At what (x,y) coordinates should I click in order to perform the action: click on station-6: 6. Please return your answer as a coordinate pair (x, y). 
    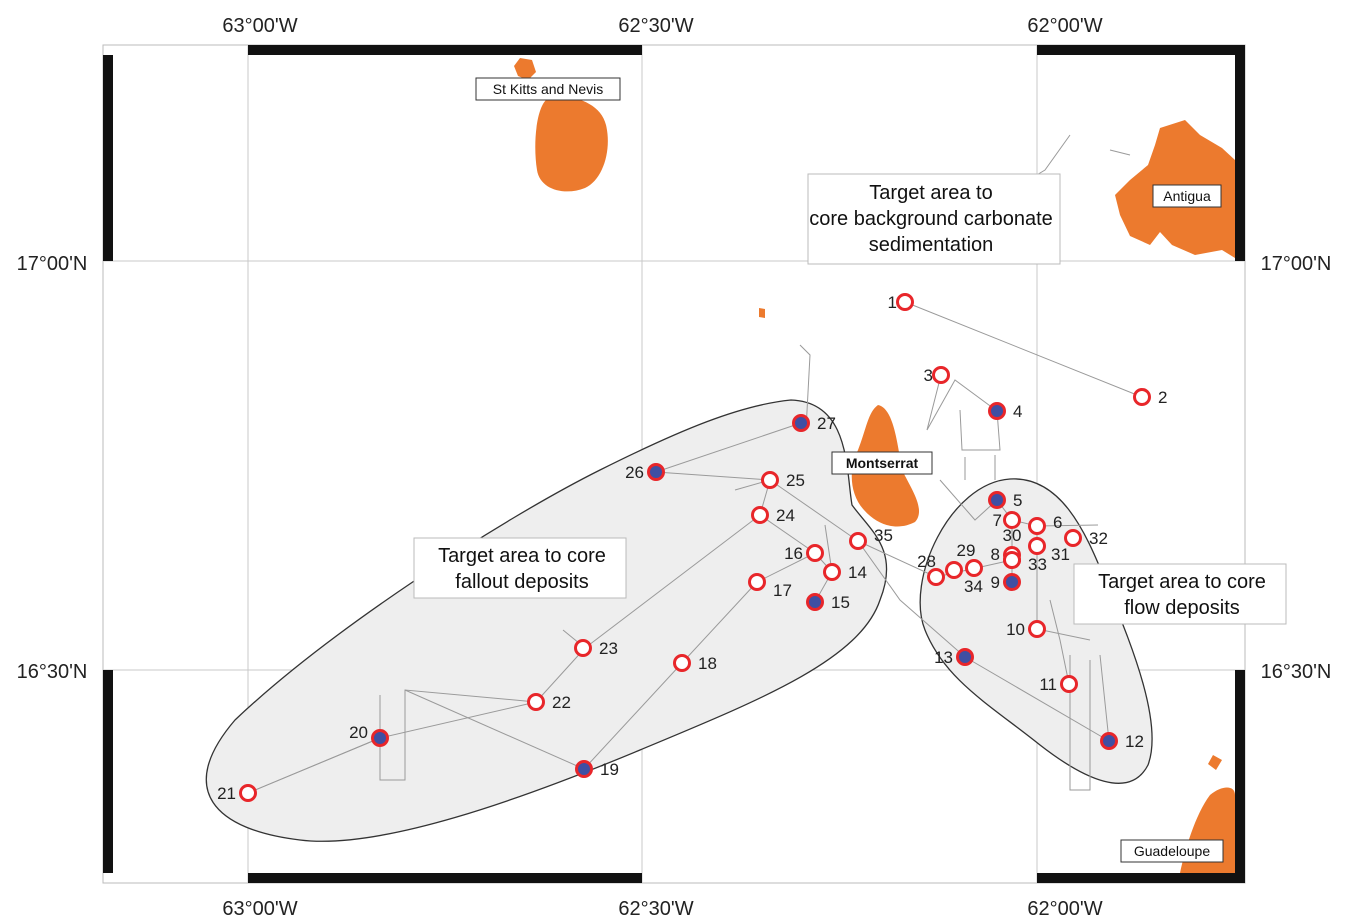
    Looking at the image, I should click on (1045, 524).